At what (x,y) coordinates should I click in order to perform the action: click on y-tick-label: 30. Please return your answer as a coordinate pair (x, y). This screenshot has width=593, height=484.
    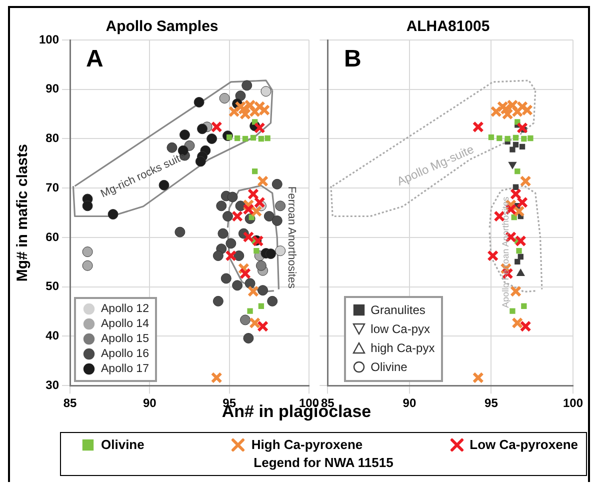
    Looking at the image, I should click on (53, 385).